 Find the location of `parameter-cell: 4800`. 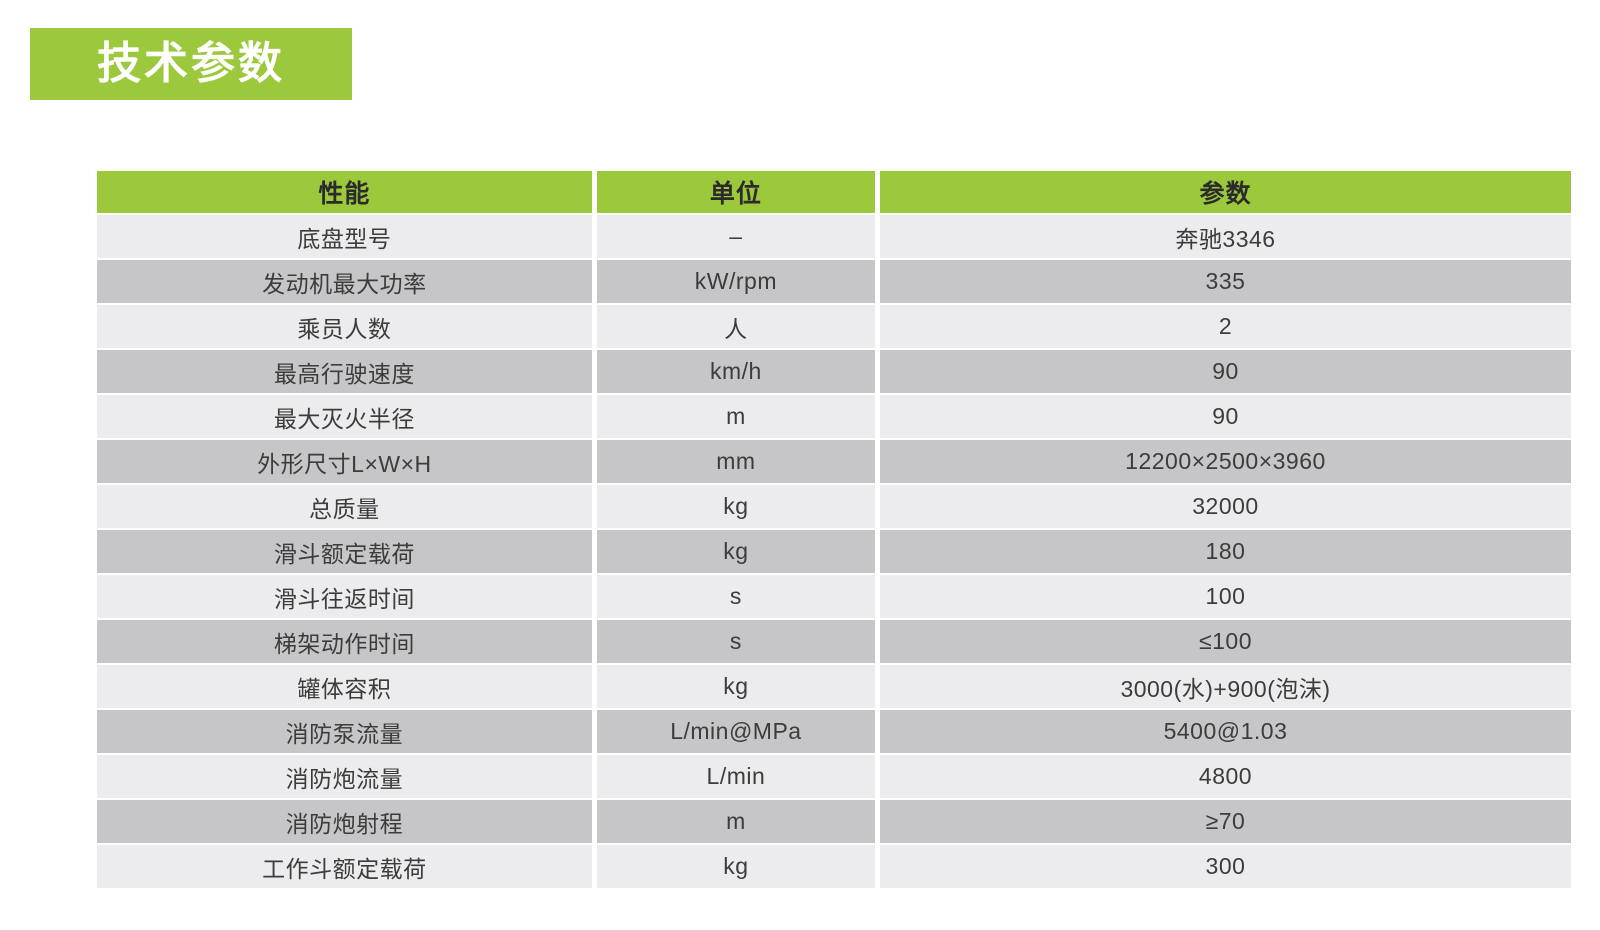

parameter-cell: 4800 is located at coordinates (1225, 776).